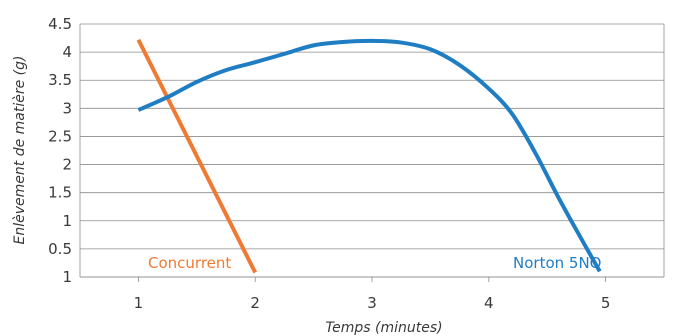 This screenshot has width=678, height=336. What do you see at coordinates (67, 108) in the screenshot?
I see `y-tick-label: 3` at bounding box center [67, 108].